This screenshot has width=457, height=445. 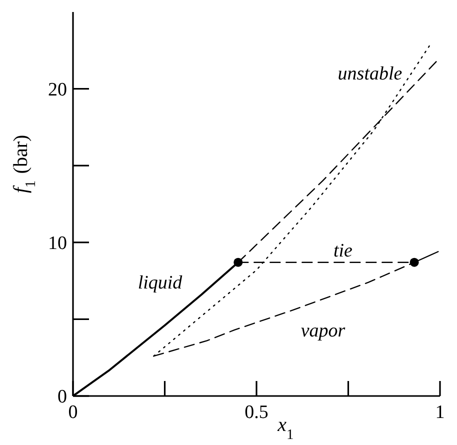 What do you see at coordinates (285, 428) in the screenshot?
I see `x-axis-title: x$_{1}$` at bounding box center [285, 428].